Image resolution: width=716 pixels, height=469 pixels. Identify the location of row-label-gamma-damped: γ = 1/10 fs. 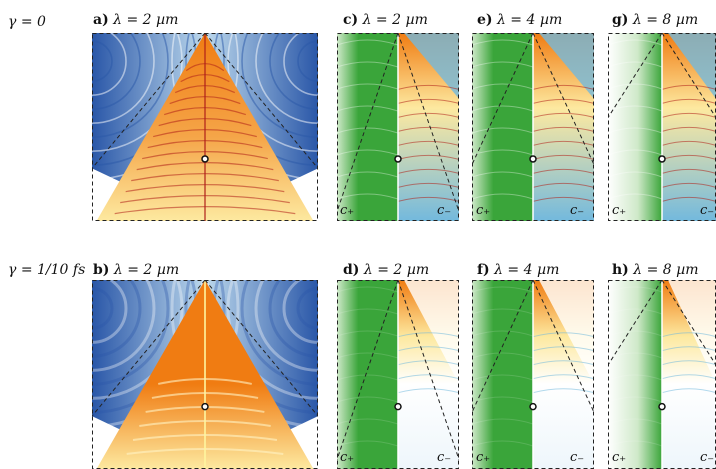
(47, 270).